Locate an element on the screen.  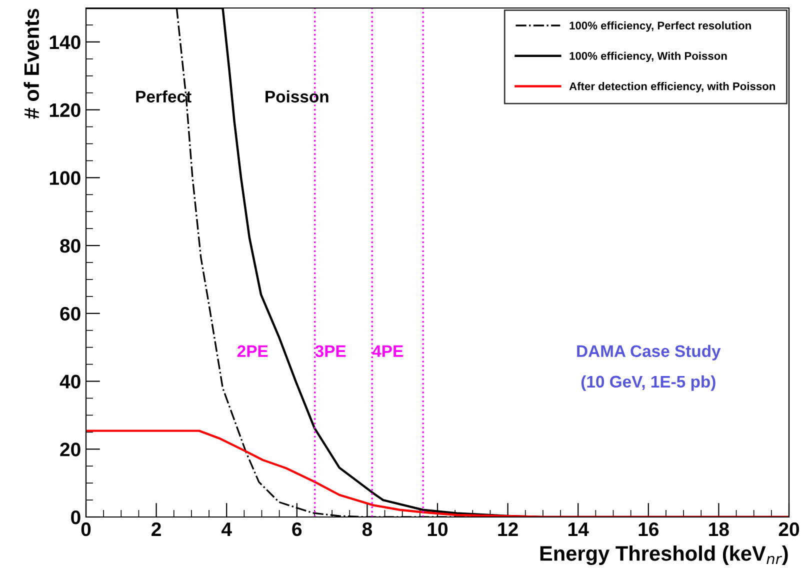
y-tick-label: 80 is located at coordinates (70, 246).